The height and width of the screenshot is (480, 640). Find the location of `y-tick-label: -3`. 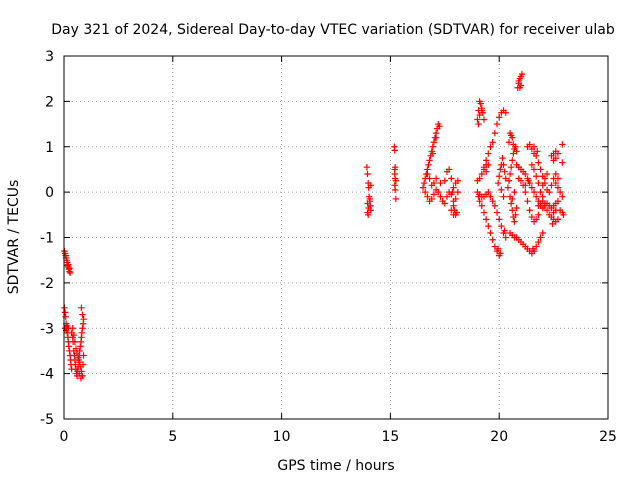

y-tick-label: -3 is located at coordinates (47, 329).